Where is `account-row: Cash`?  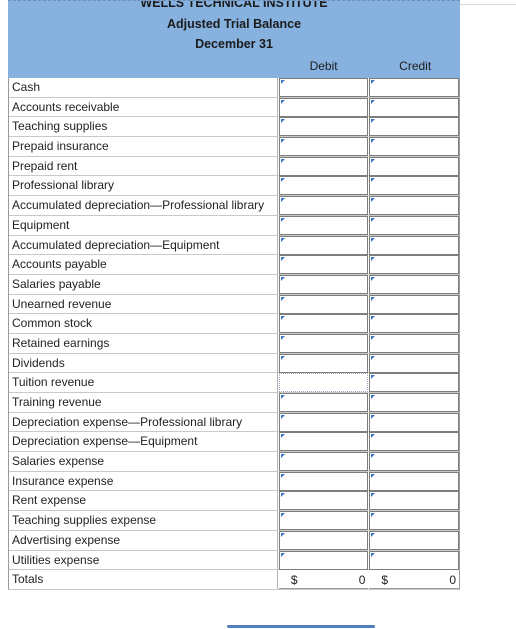 account-row: Cash is located at coordinates (234, 88).